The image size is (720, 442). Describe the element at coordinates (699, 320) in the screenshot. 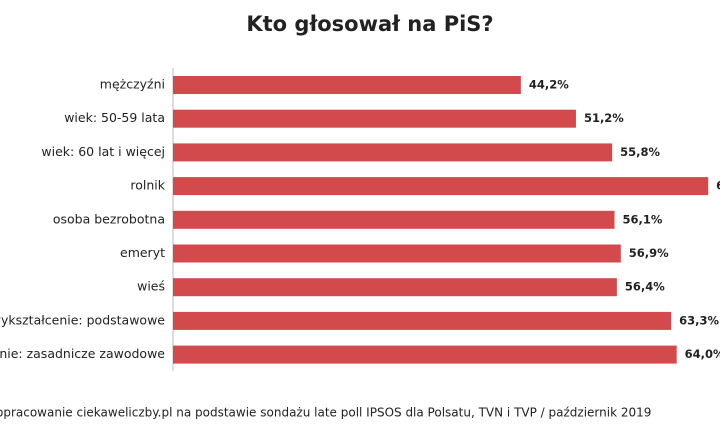

I see `value-label: 63,3%` at that location.